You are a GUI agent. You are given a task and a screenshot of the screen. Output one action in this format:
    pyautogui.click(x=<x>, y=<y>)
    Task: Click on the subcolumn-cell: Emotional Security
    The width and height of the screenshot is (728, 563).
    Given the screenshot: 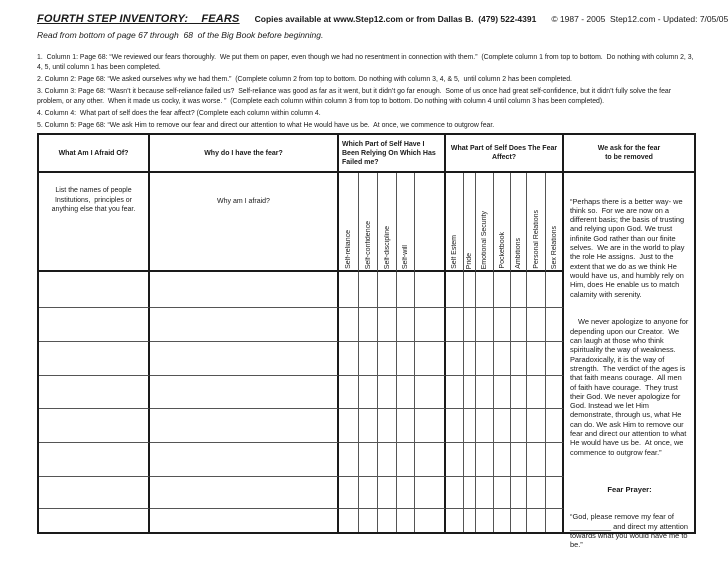 What is the action you would take?
    pyautogui.click(x=485, y=222)
    